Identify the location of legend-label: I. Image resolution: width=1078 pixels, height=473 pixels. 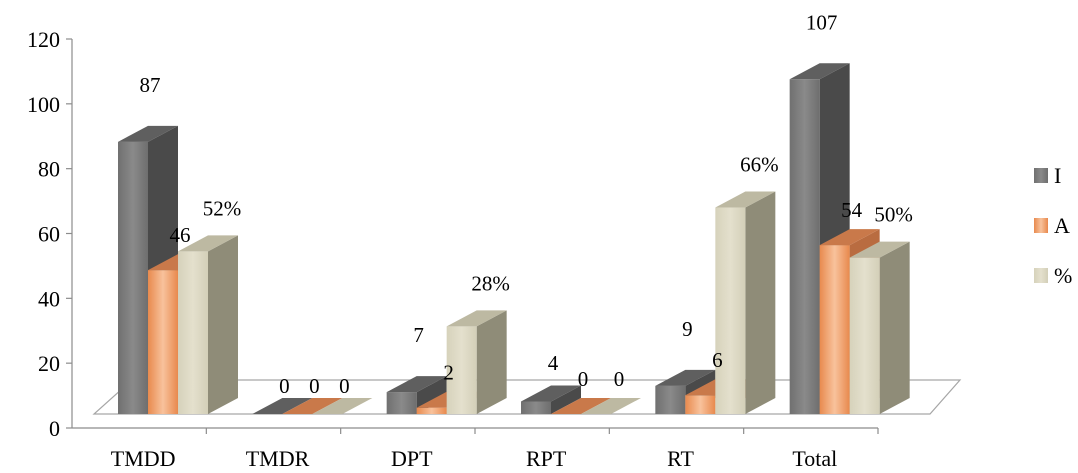
(1057, 175).